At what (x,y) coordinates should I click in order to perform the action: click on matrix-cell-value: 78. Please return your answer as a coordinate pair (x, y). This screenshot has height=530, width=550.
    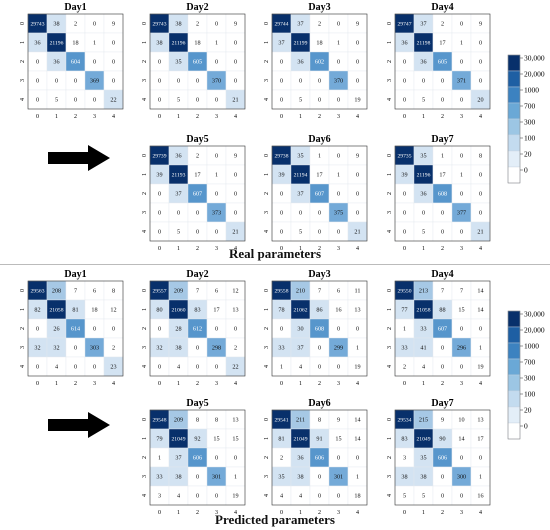
    Looking at the image, I should click on (281, 310).